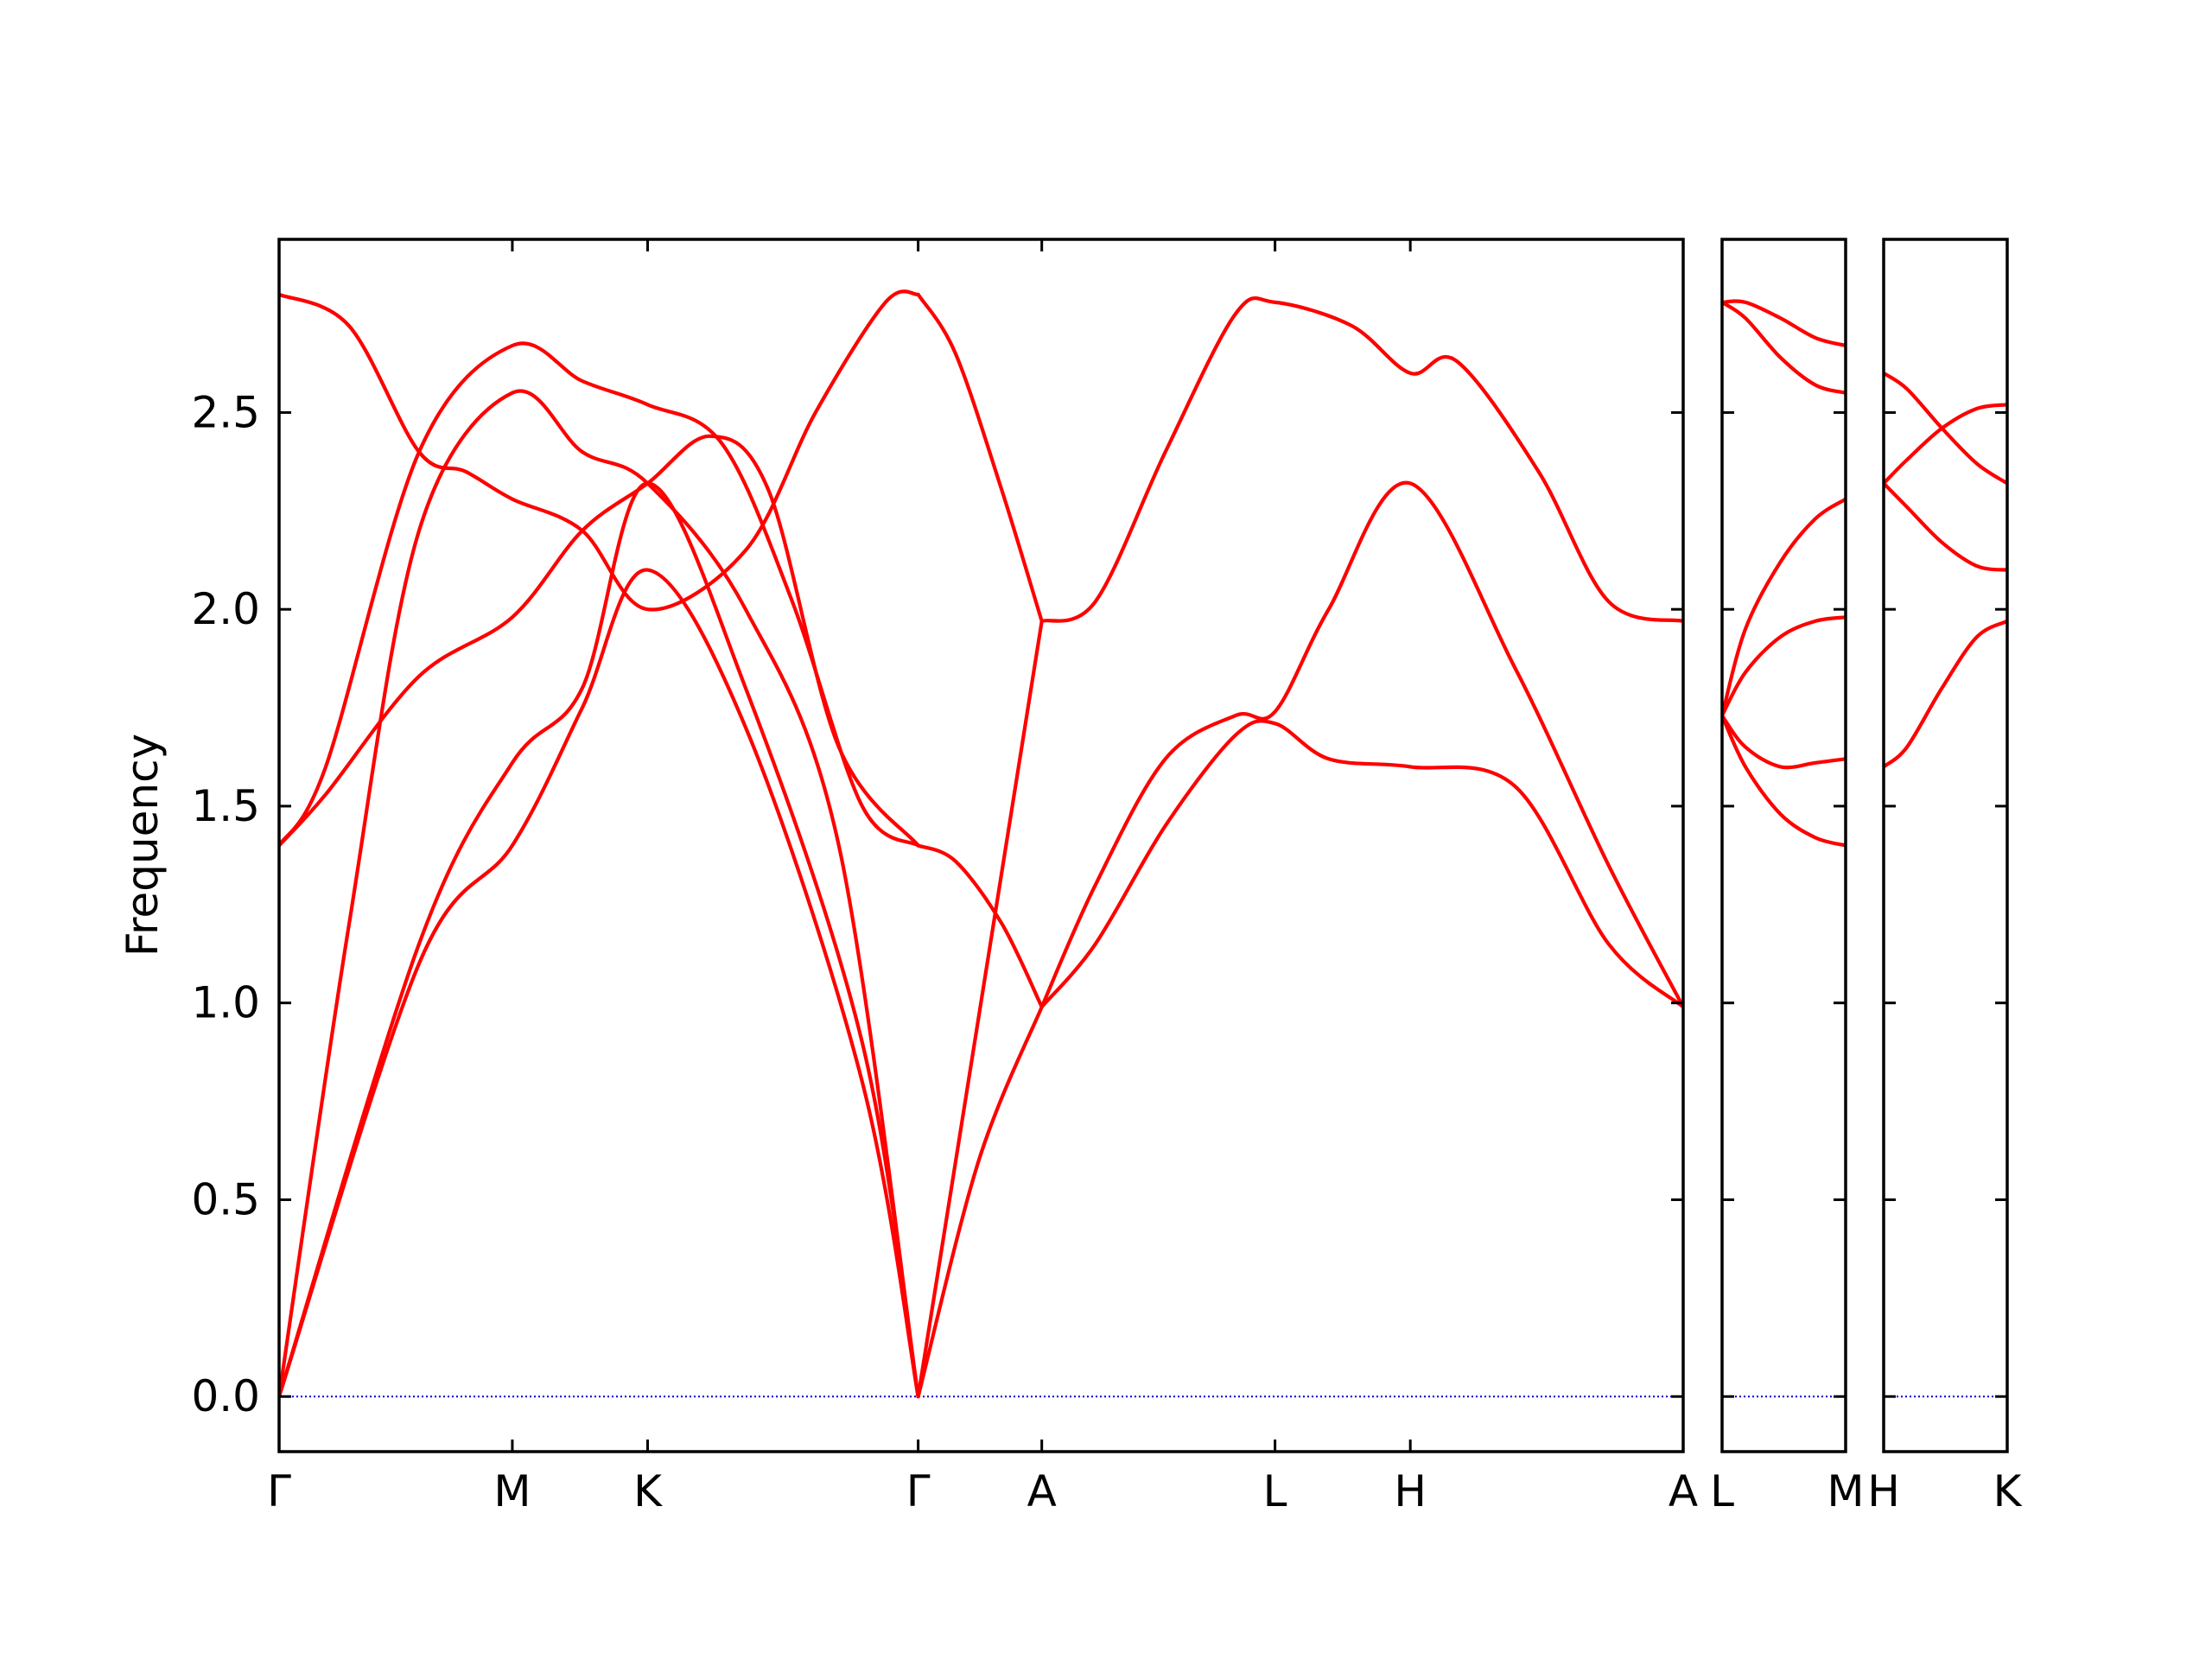  What do you see at coordinates (143, 845) in the screenshot?
I see `y-axis-label: Frequency` at bounding box center [143, 845].